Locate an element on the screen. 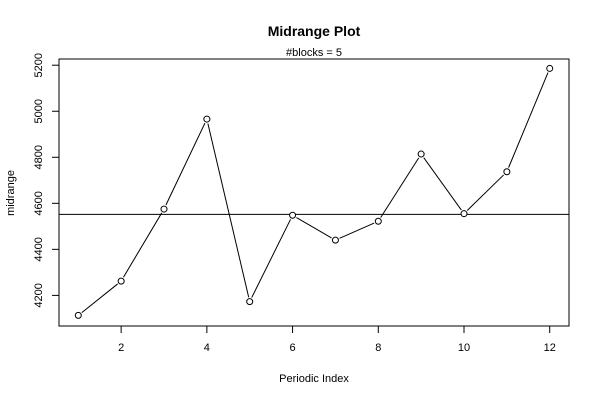 The width and height of the screenshot is (599, 400). y-tick-label: 4400 is located at coordinates (39, 249).